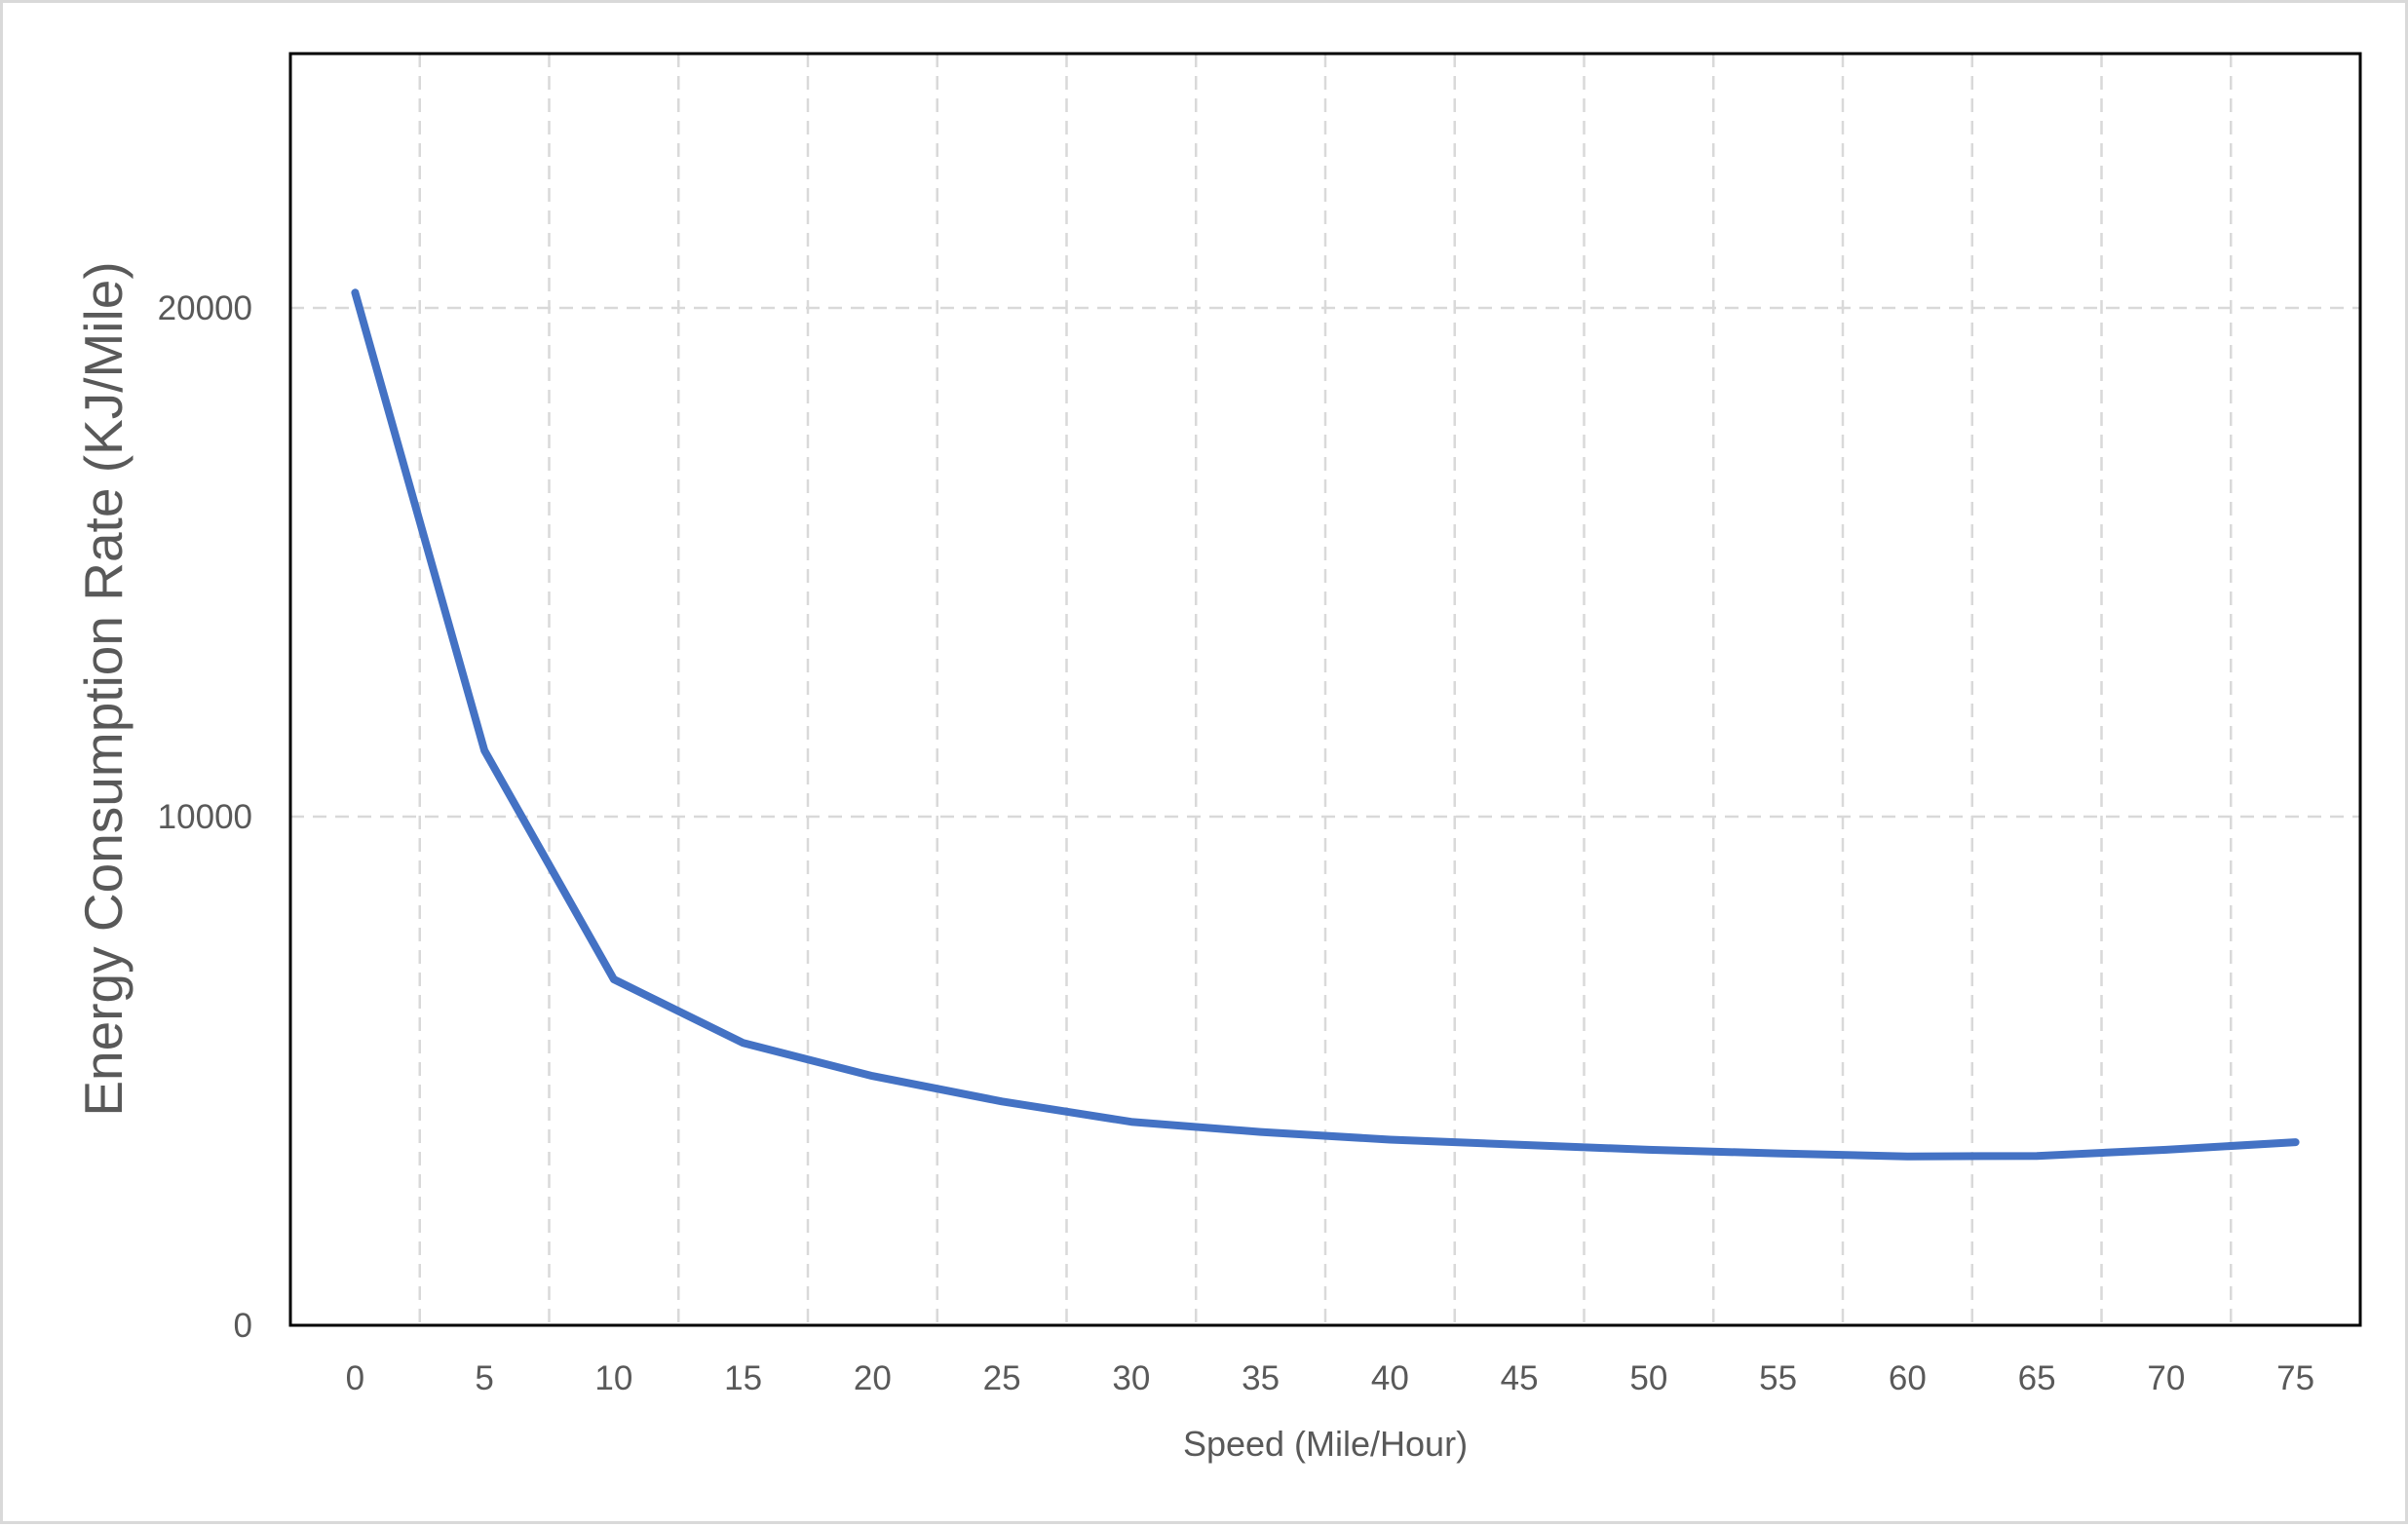 The height and width of the screenshot is (1527, 2408). What do you see at coordinates (743, 1378) in the screenshot?
I see `x-tick-label: 15` at bounding box center [743, 1378].